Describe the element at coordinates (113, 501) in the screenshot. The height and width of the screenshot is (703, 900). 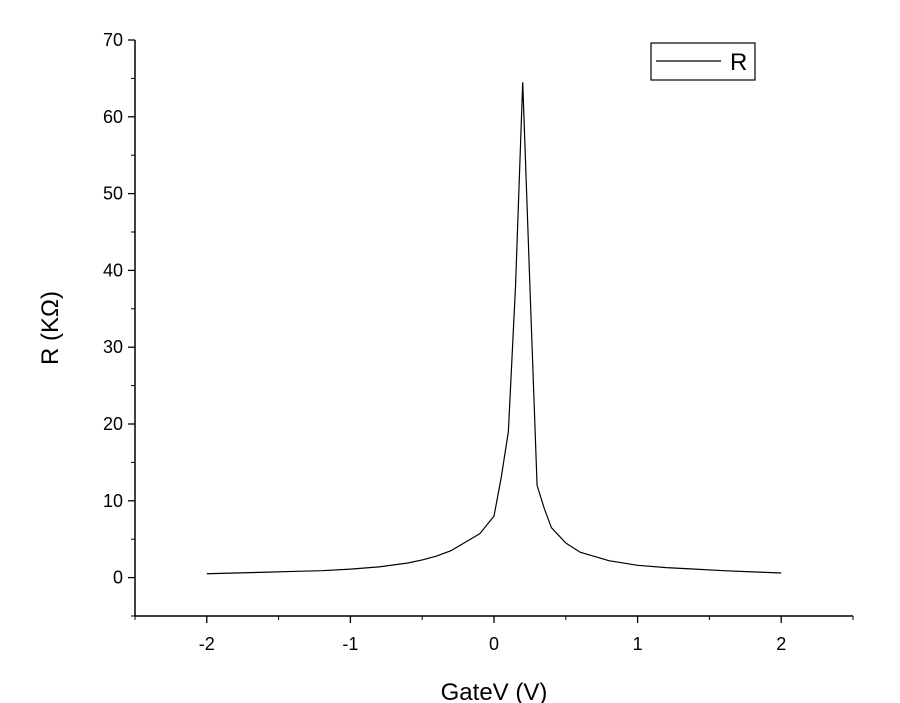
I see `y-tick-label-10: 10` at that location.